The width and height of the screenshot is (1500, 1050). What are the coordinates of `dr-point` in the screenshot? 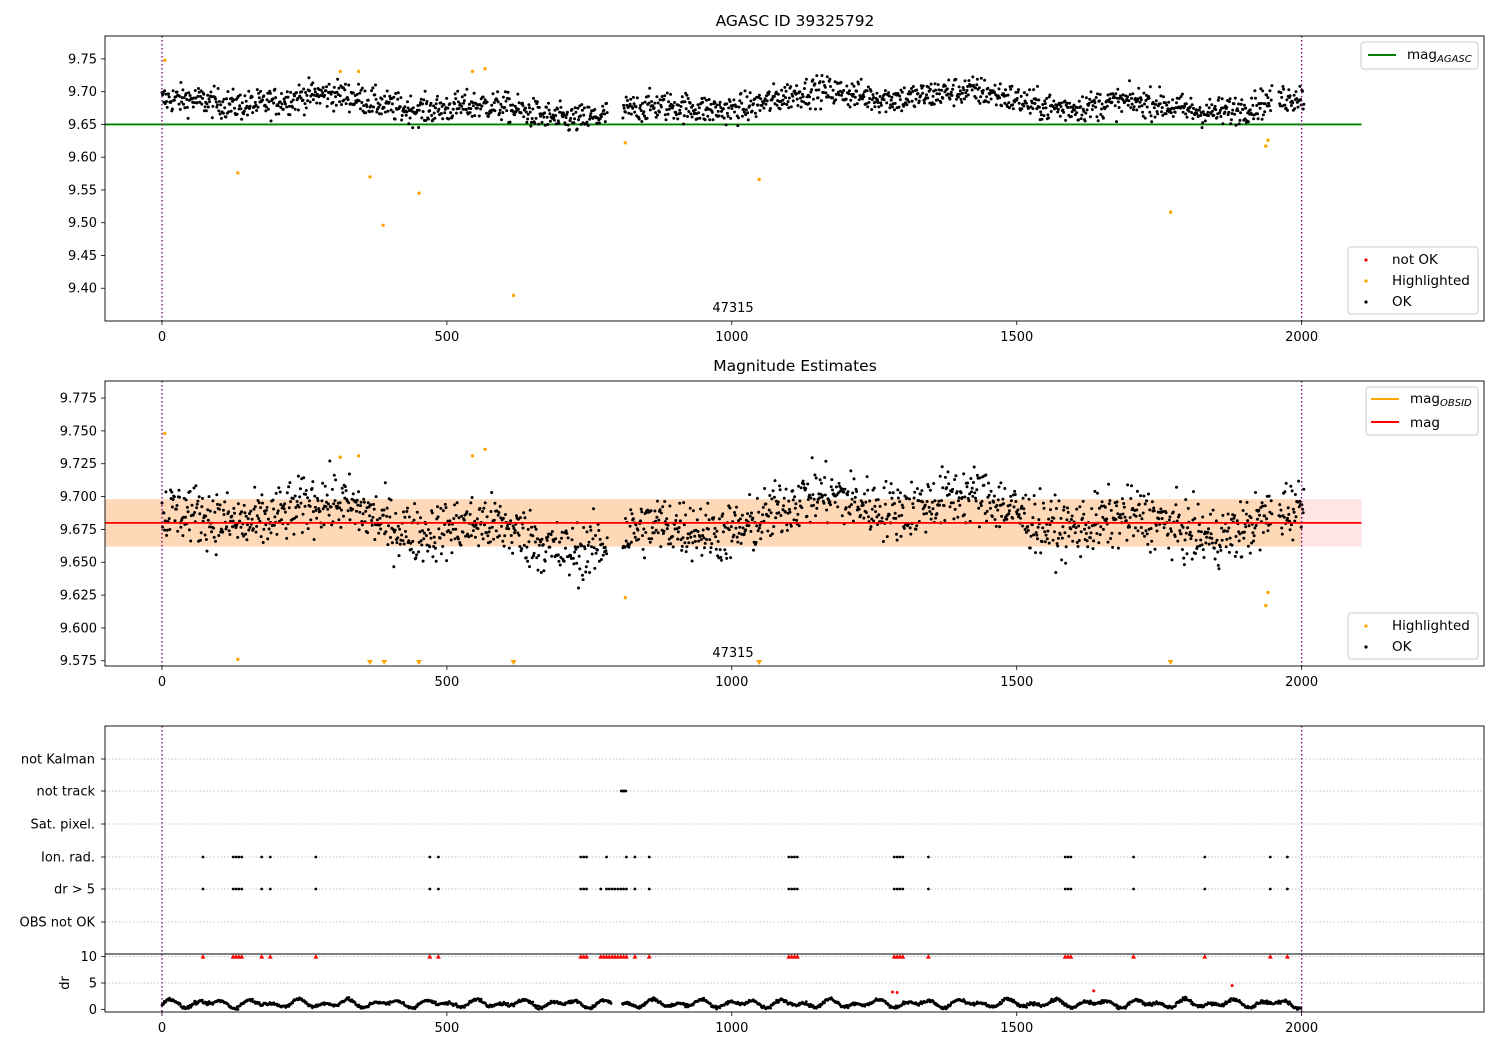 It's located at (1055, 1000).